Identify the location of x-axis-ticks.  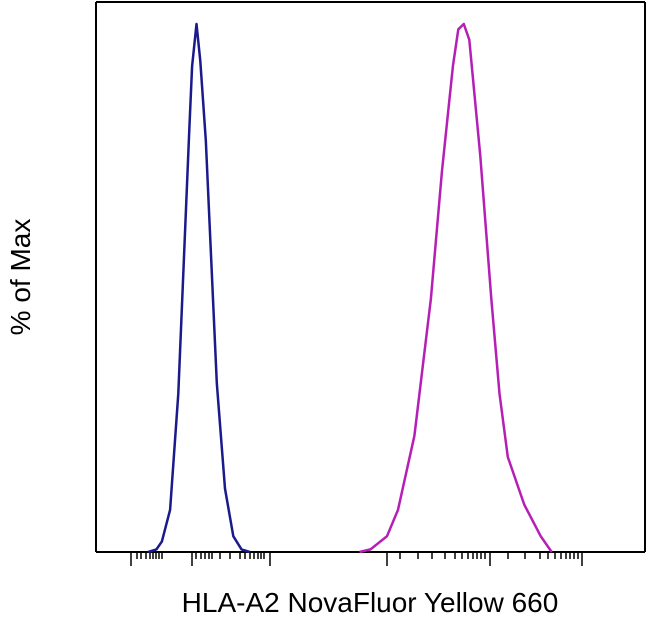
(356, 559).